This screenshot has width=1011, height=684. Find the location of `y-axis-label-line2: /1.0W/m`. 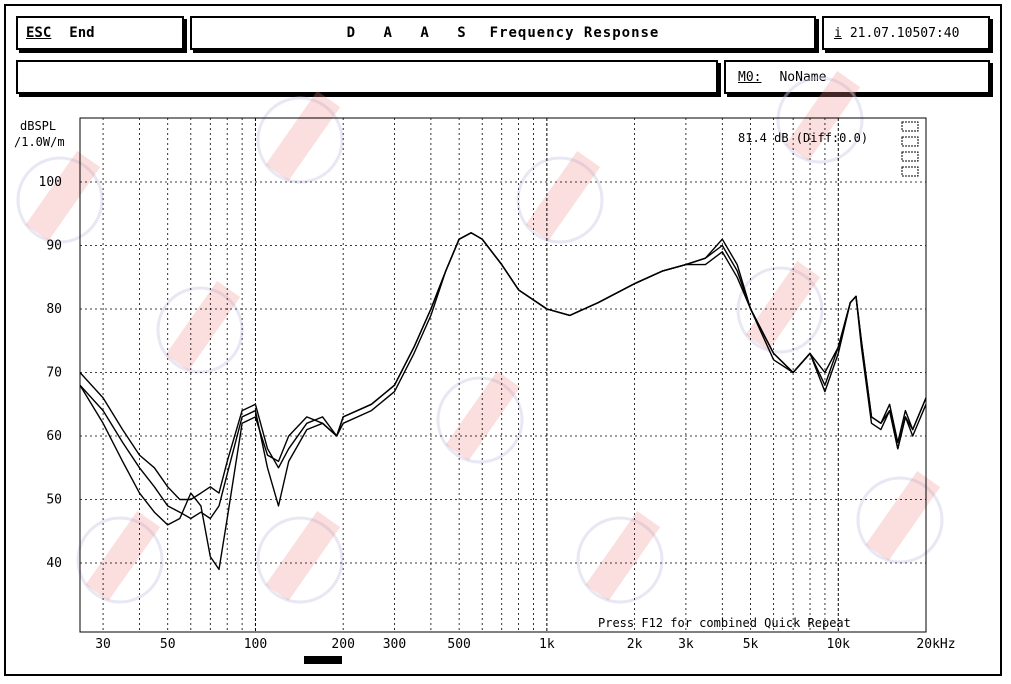

y-axis-label-line2: /1.0W/m is located at coordinates (39, 142).